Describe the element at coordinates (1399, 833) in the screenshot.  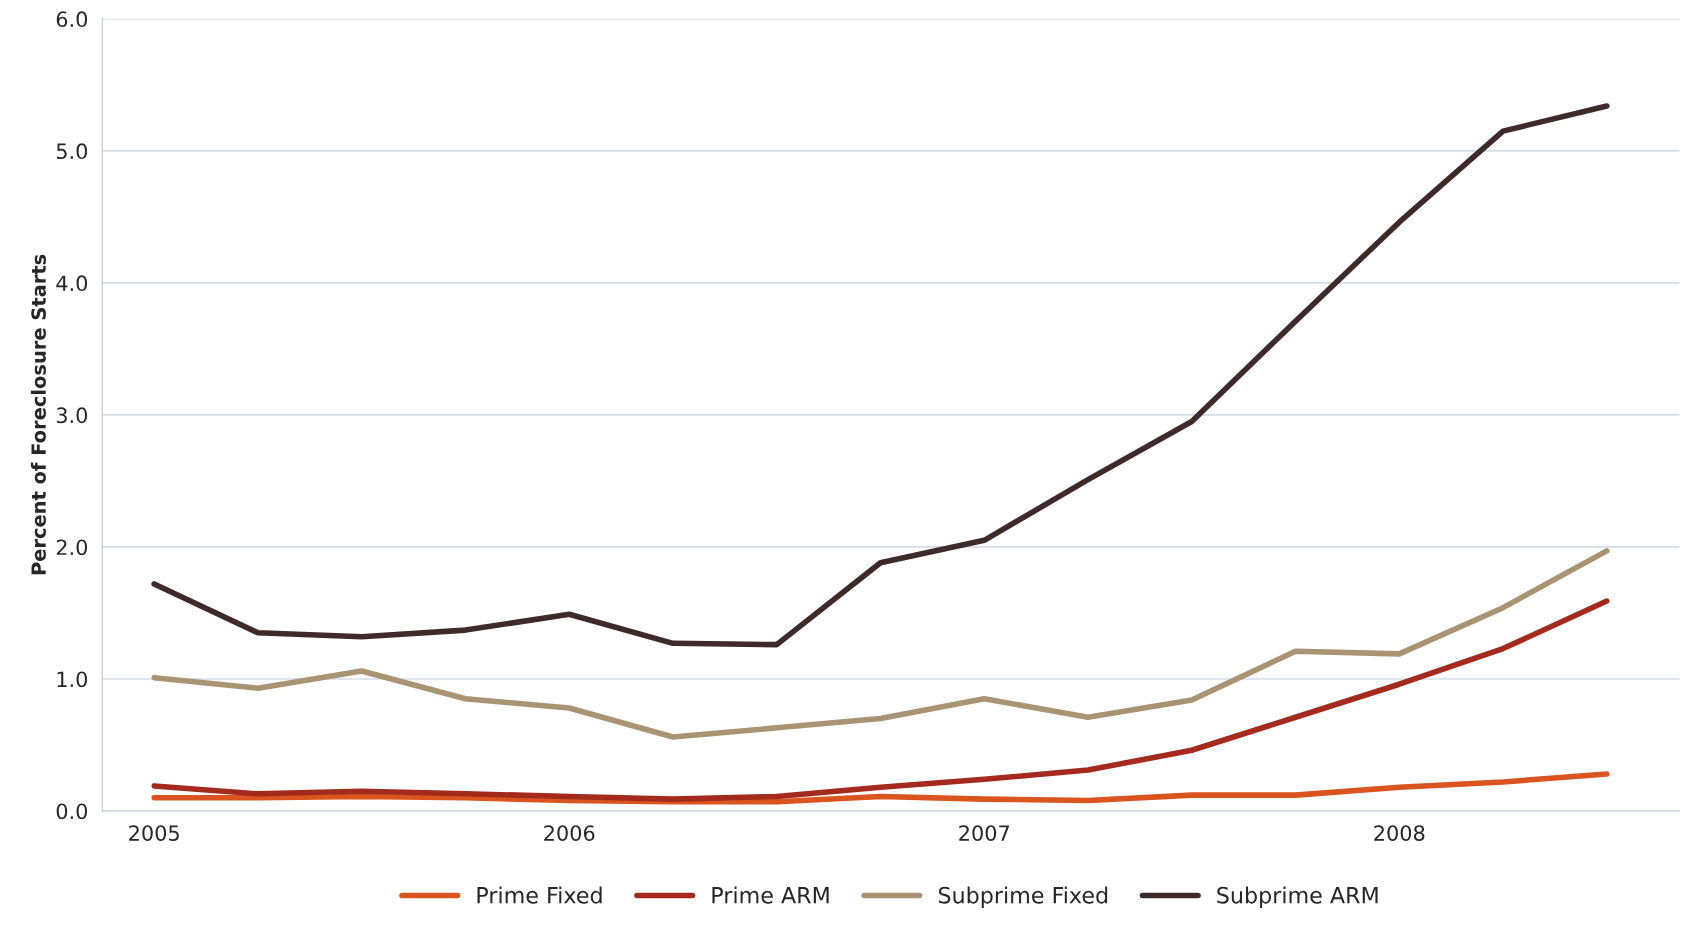
I see `x-tick-label: 2008` at that location.